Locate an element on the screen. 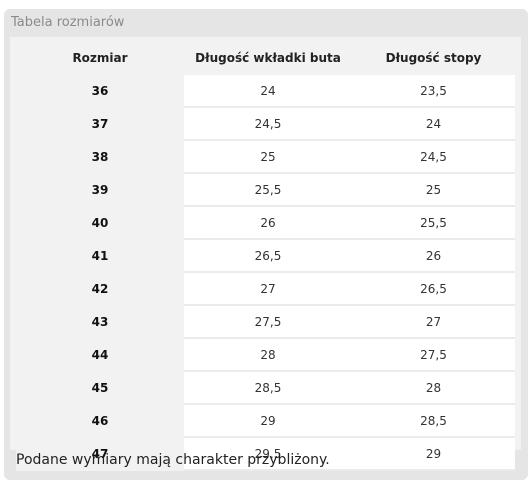 Image resolution: width=532 pixels, height=482 pixels. size-cell: 43 is located at coordinates (100, 322).